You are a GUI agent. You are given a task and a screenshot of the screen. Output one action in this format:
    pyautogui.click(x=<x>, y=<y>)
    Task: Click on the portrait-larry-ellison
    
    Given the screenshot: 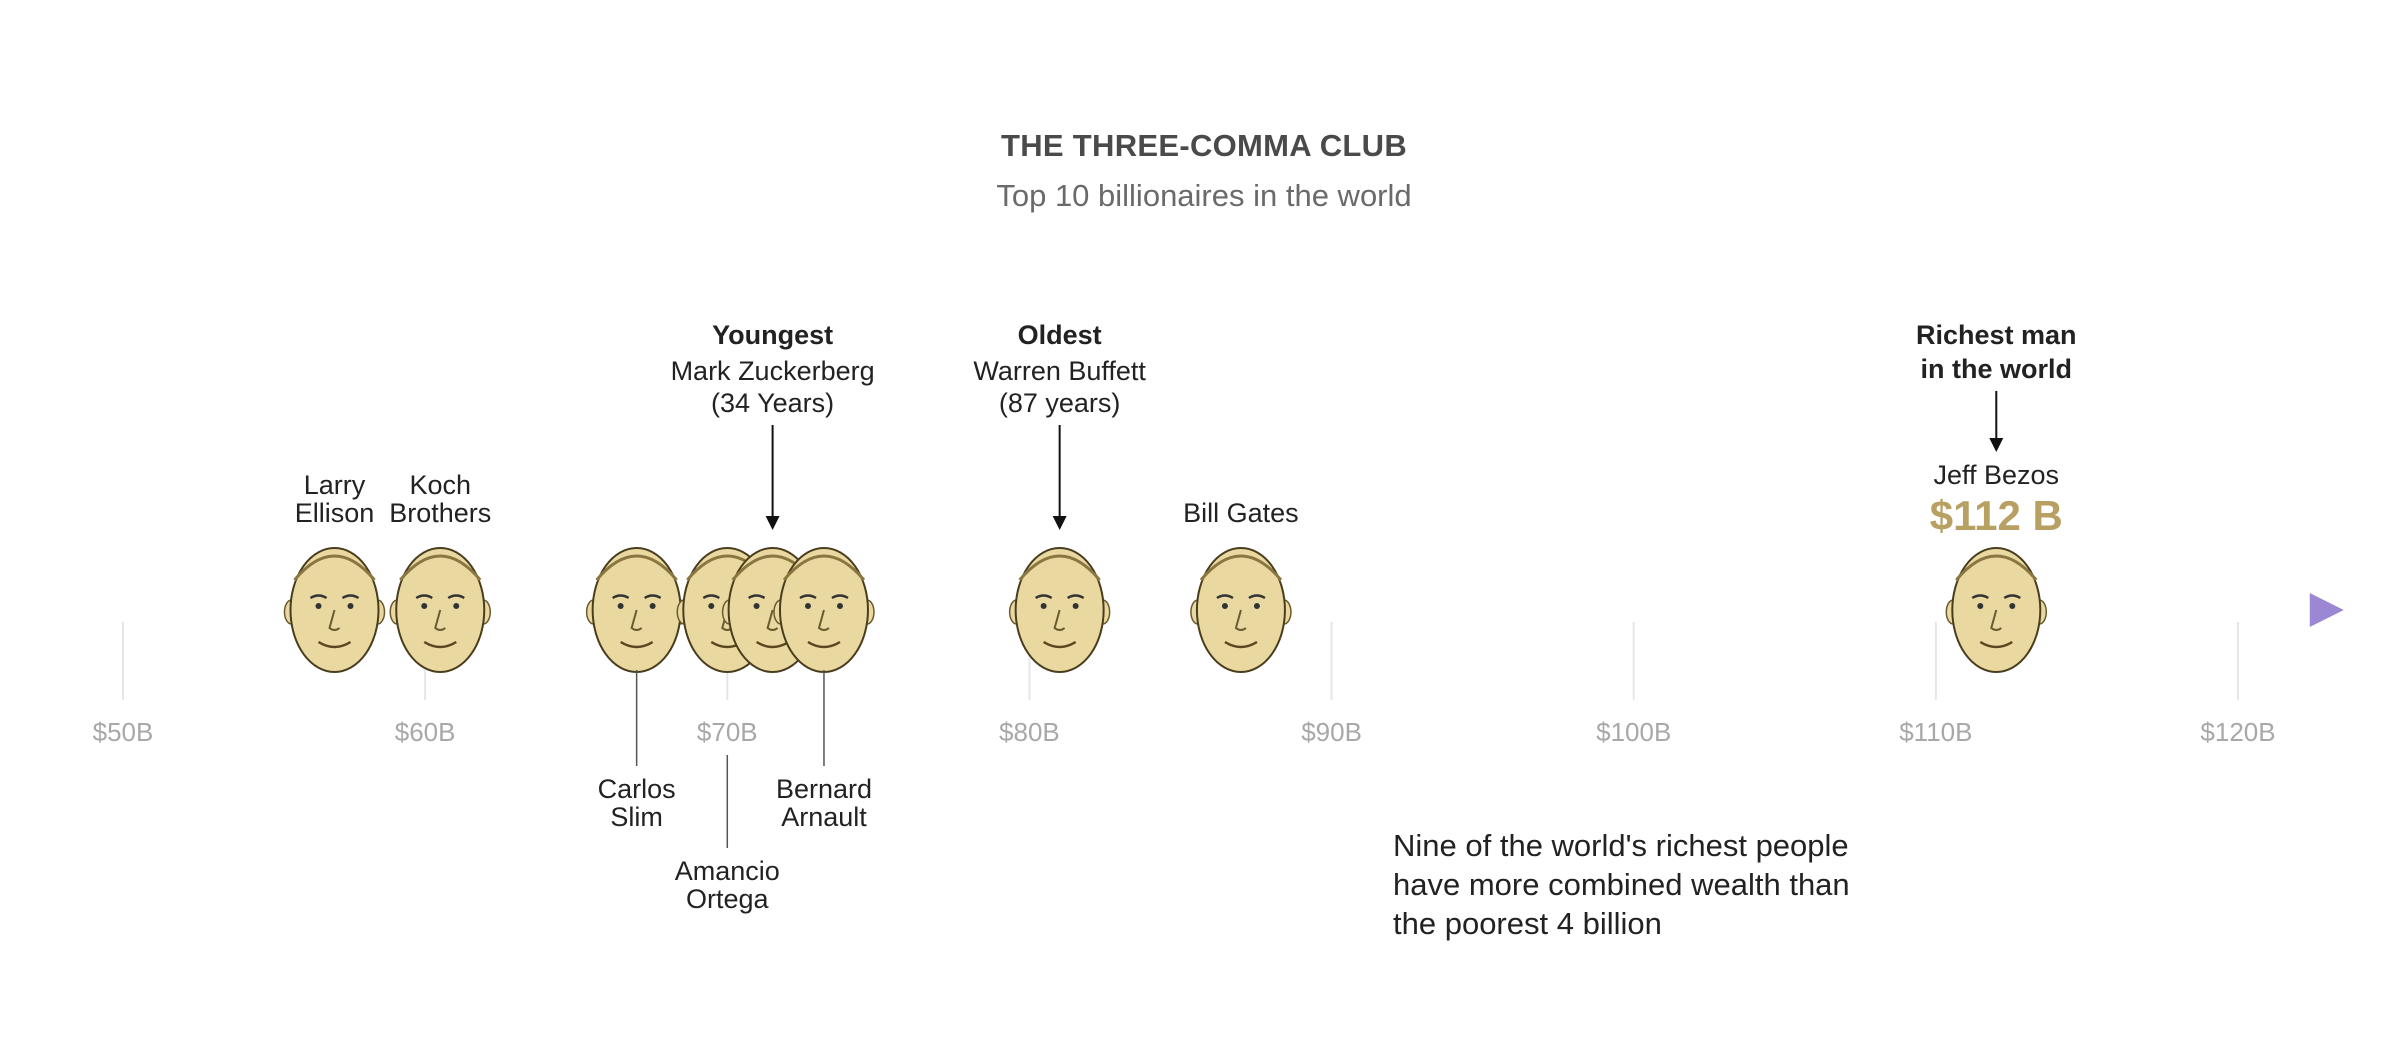 What is the action you would take?
    pyautogui.click(x=334, y=610)
    